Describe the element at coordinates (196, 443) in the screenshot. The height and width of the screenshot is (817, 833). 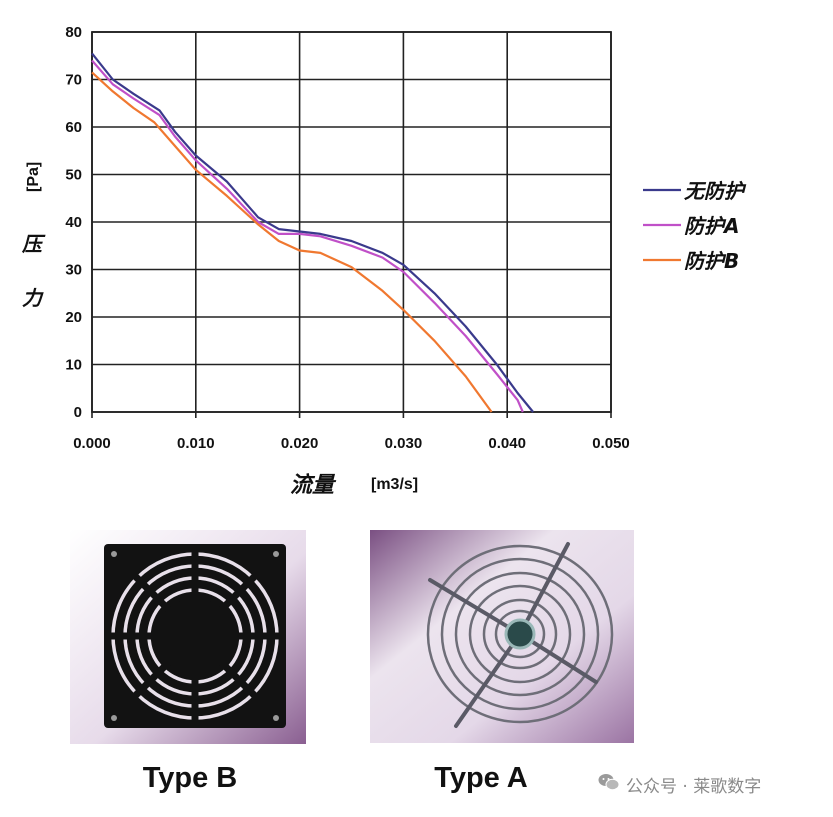
I see `x-tick-label: 0.010` at that location.